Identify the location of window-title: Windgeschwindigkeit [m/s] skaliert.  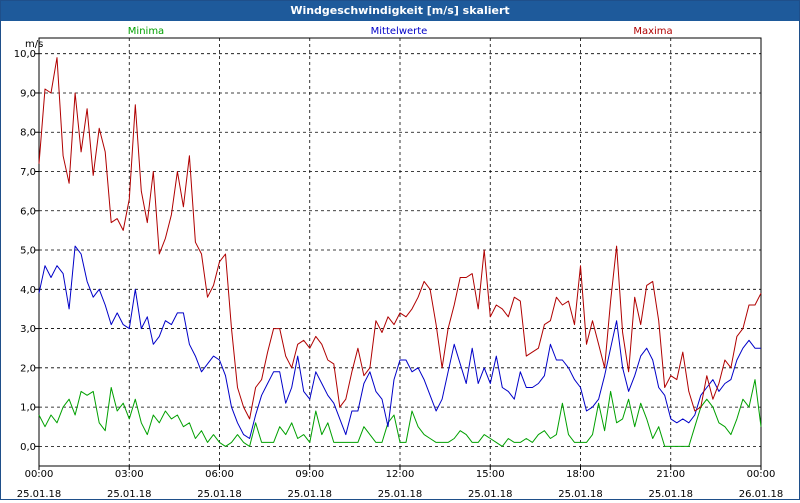
(400, 11).